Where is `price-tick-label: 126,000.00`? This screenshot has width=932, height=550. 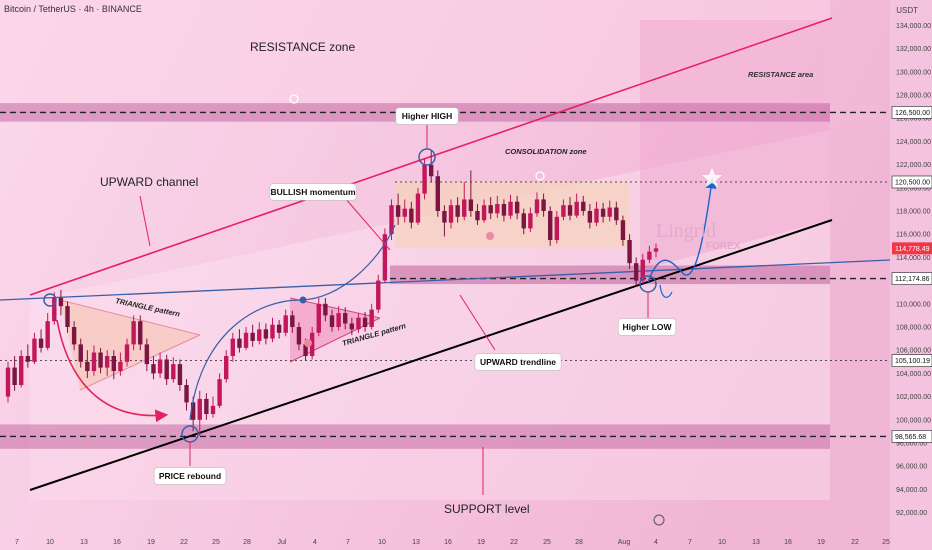 price-tick-label: 126,000.00 is located at coordinates (913, 119).